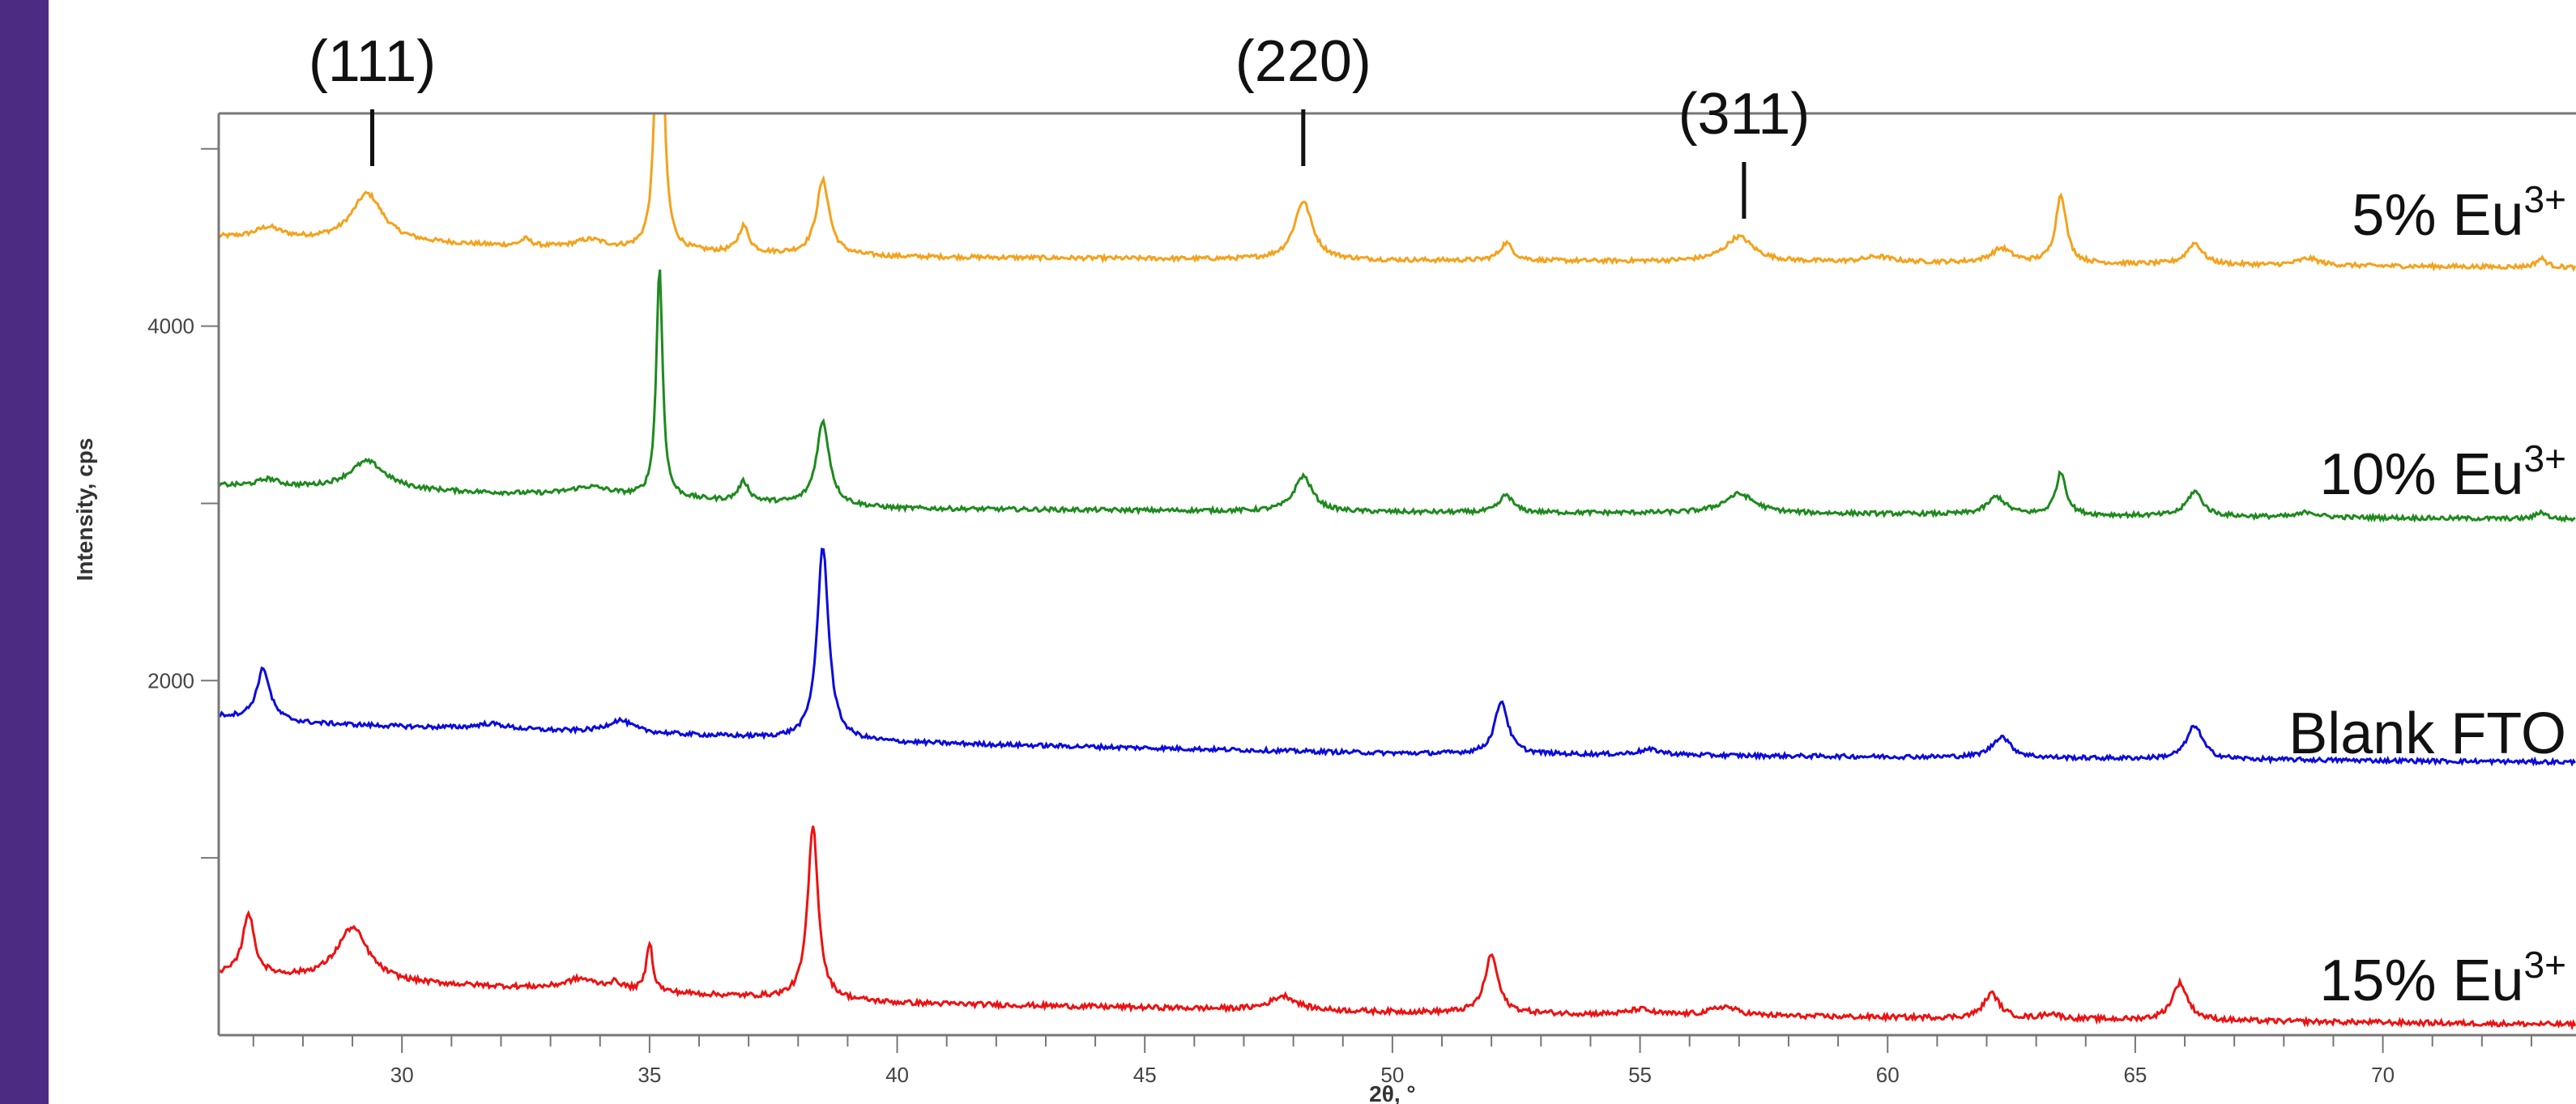 The height and width of the screenshot is (1104, 2576). I want to click on series-label: 15% Eu3+, so click(2443, 978).